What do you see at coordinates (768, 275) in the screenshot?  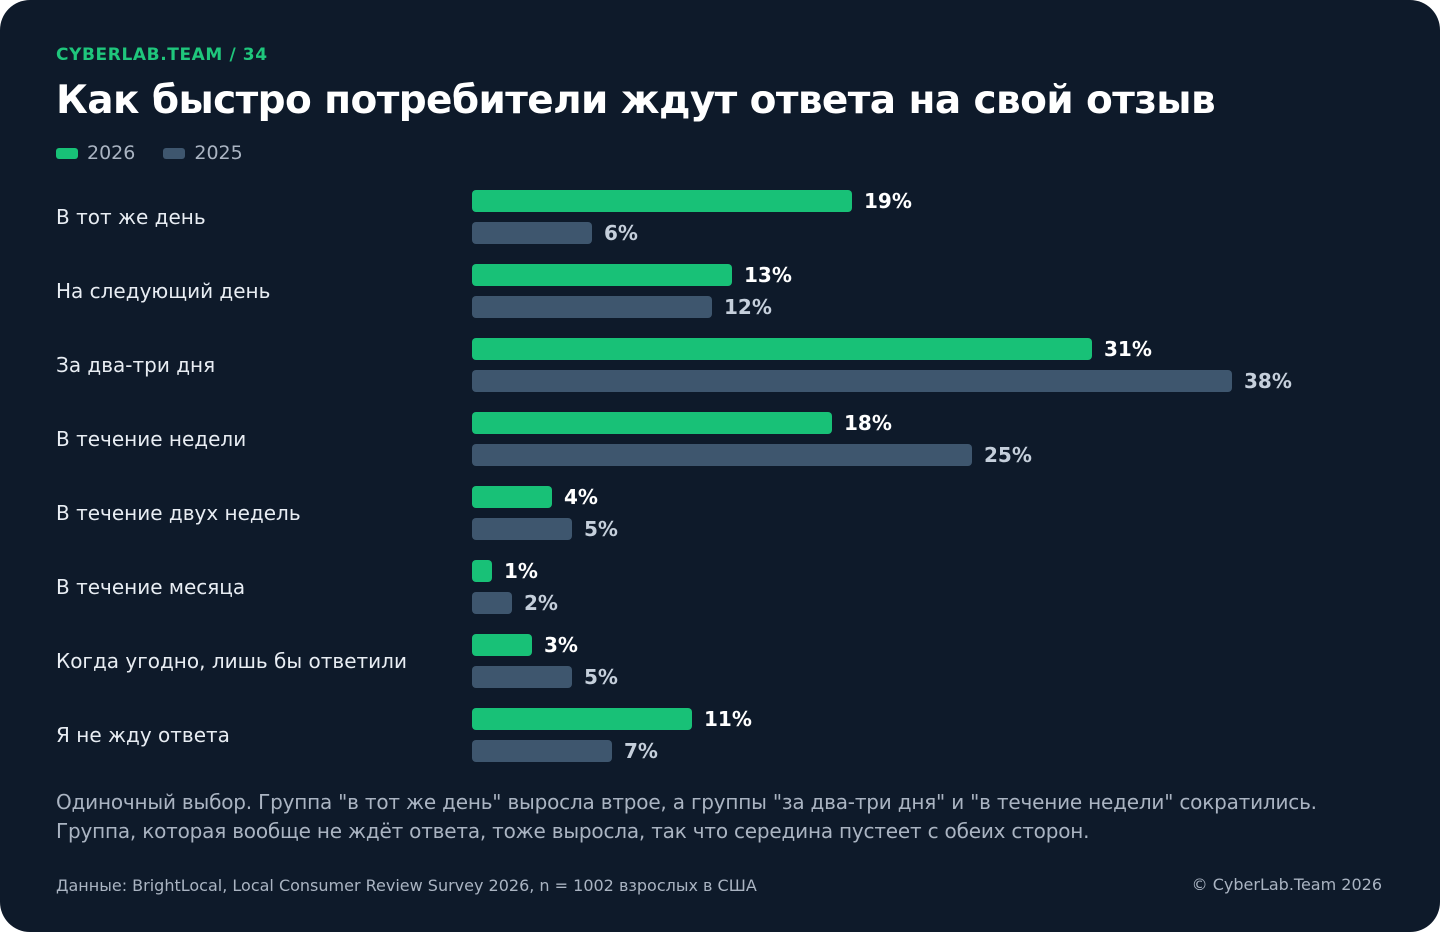 I see `value-label-2026: 13%` at bounding box center [768, 275].